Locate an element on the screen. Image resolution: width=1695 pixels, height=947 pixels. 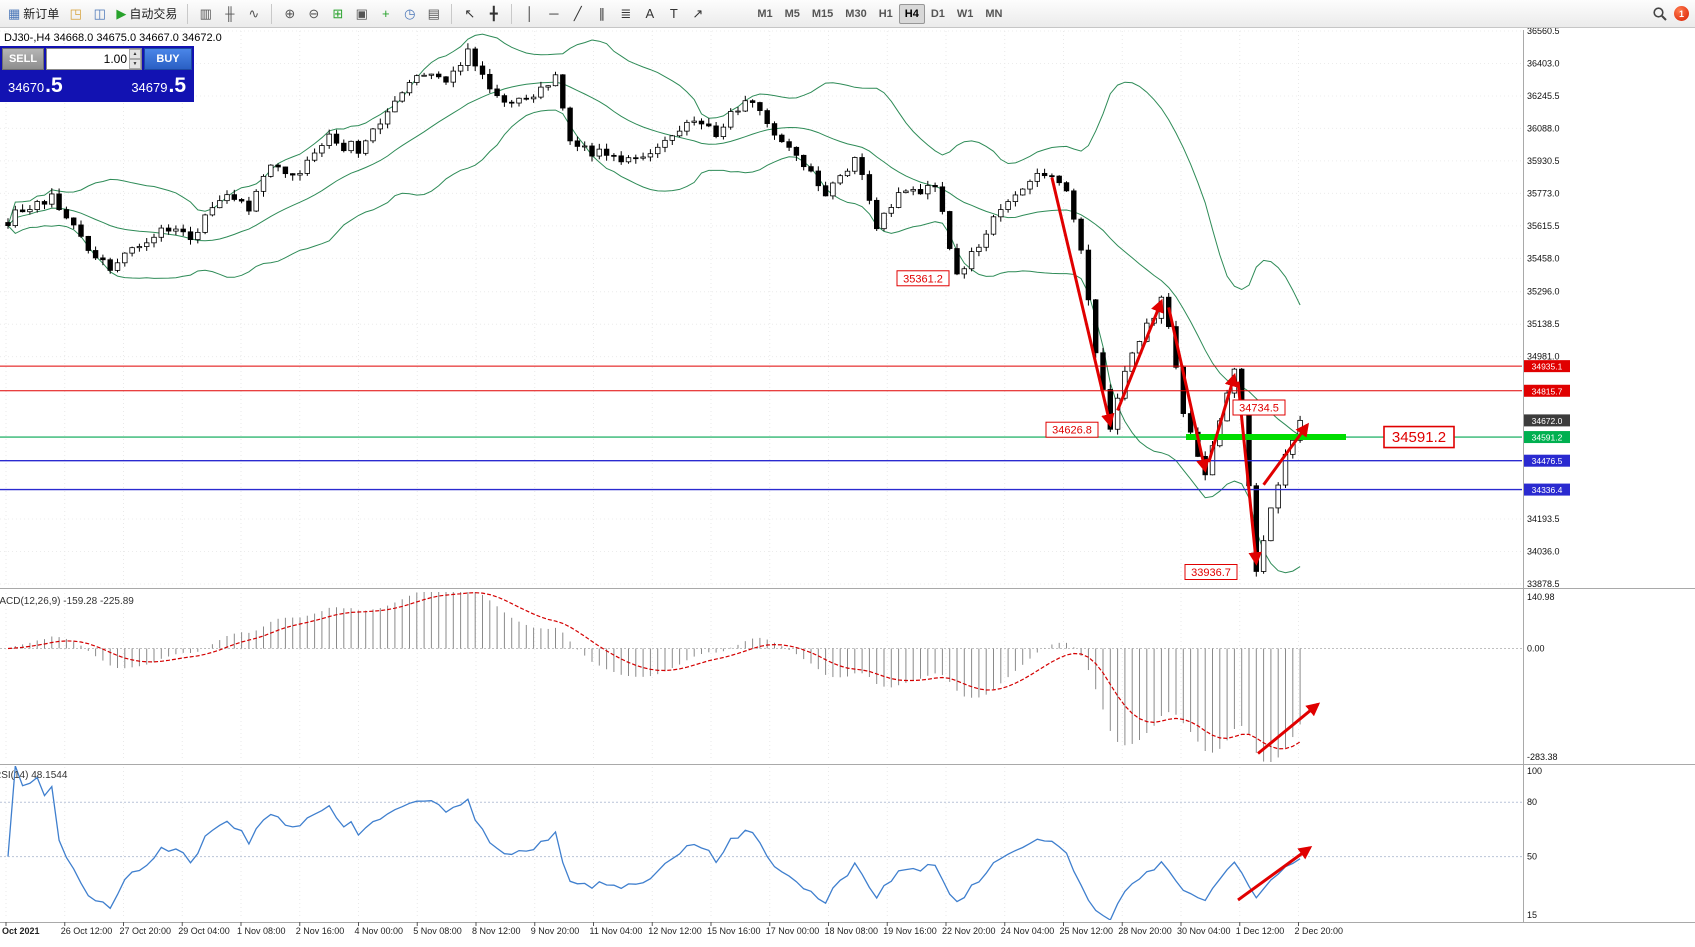
vertical-line-icon: │ is located at coordinates (529, 14).